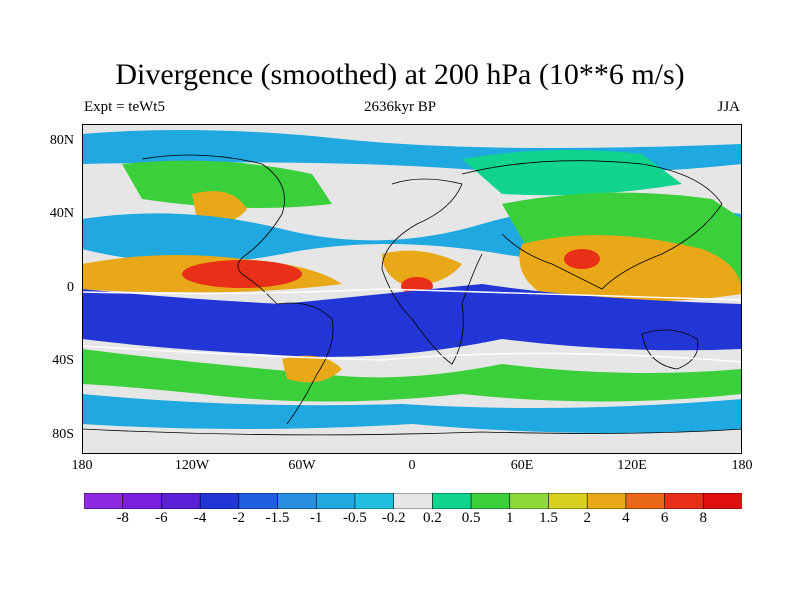  I want to click on coast-europe-africa, so click(432, 271).